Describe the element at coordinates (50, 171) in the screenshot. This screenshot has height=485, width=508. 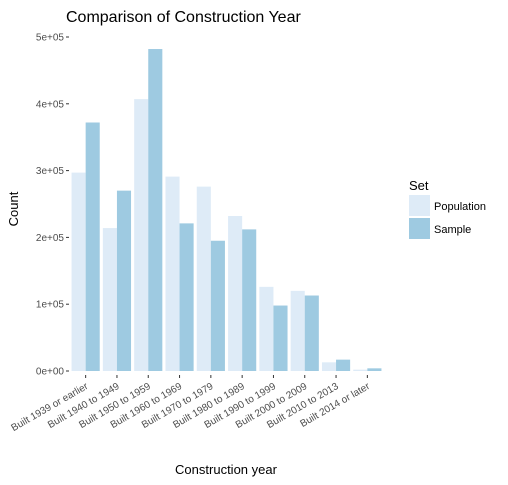
I see `y-tick-label: 3e+05` at that location.